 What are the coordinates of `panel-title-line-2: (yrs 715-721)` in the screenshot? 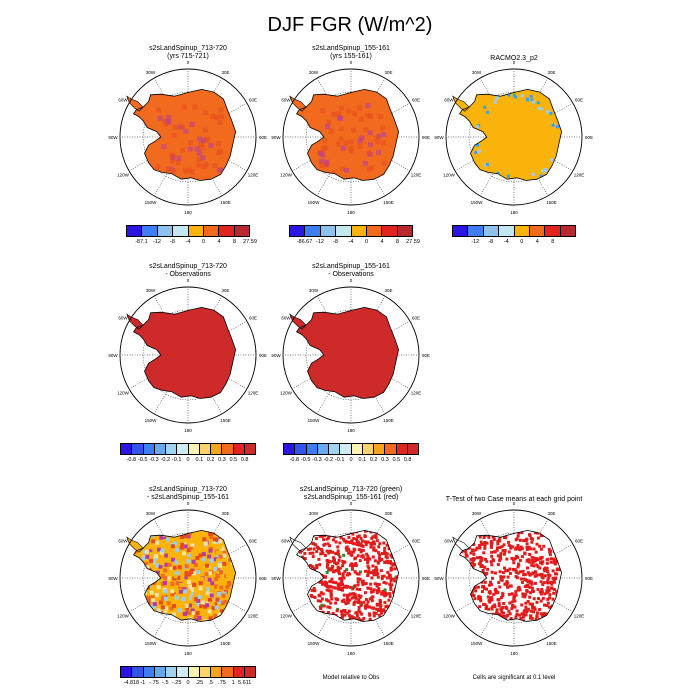 It's located at (188, 56).